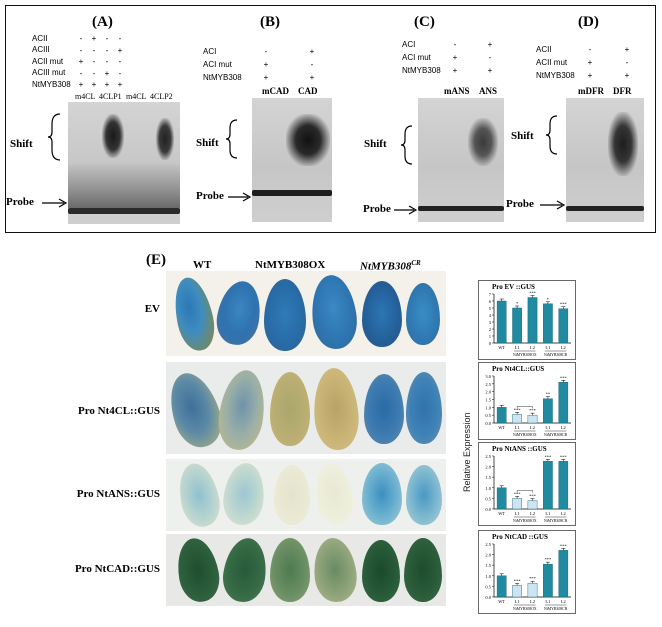 The image size is (662, 627). I want to click on y-tick-label: 2.5, so click(488, 456).